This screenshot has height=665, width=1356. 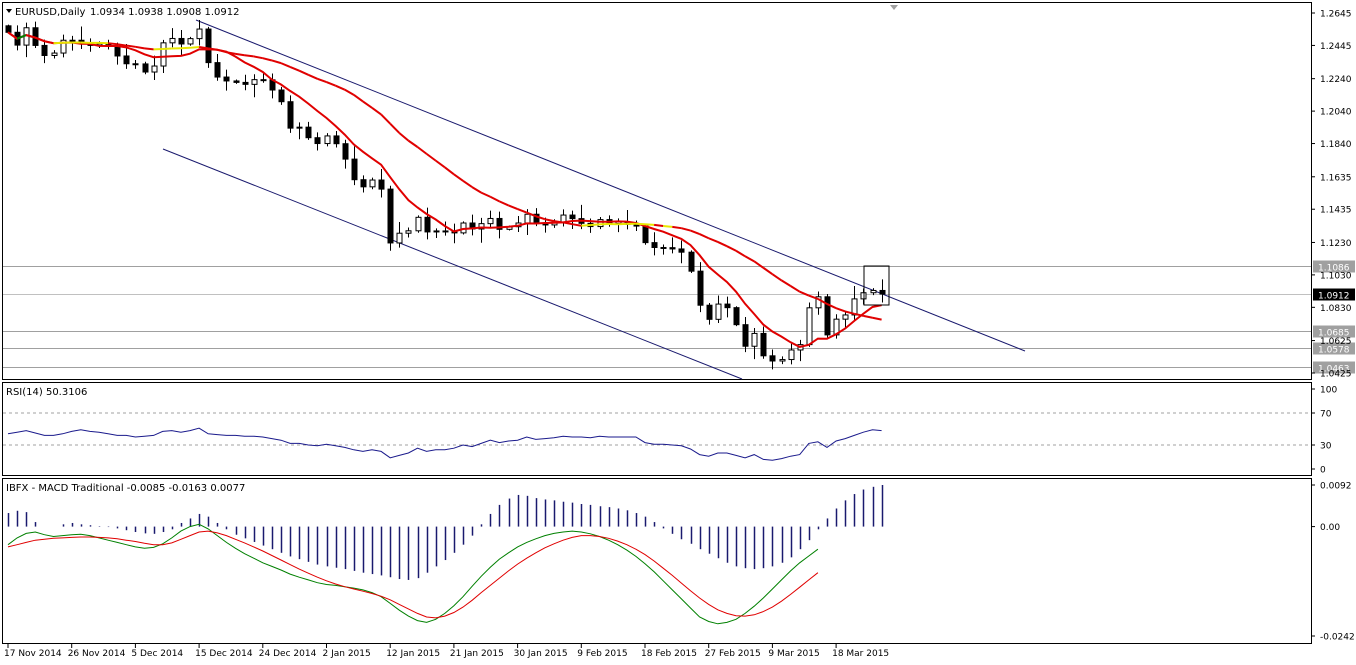 What do you see at coordinates (1336, 211) in the screenshot?
I see `price-tick-label: 1.1435` at bounding box center [1336, 211].